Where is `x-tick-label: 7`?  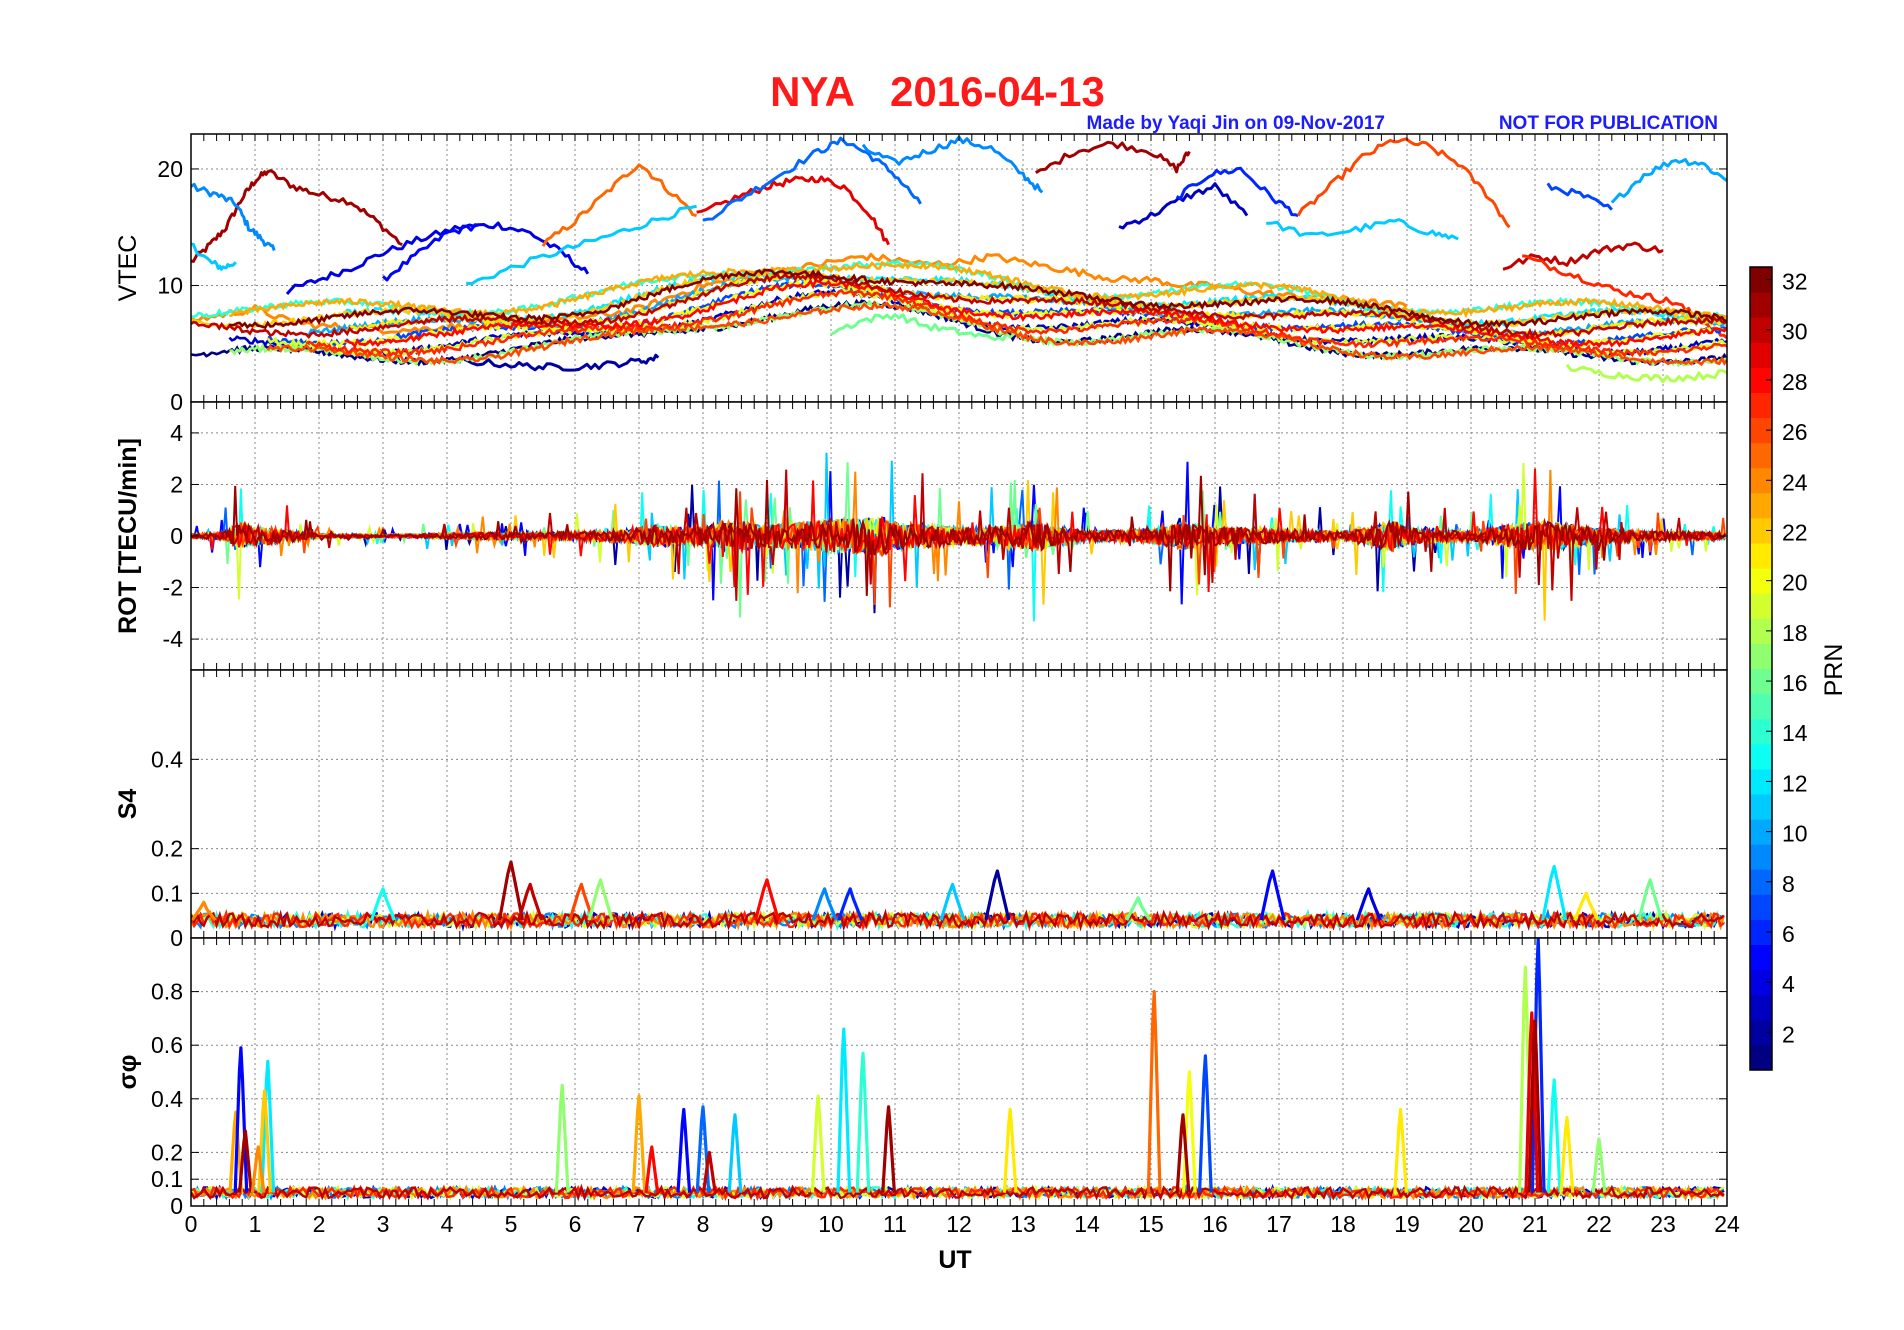 x-tick-label: 7 is located at coordinates (639, 1224).